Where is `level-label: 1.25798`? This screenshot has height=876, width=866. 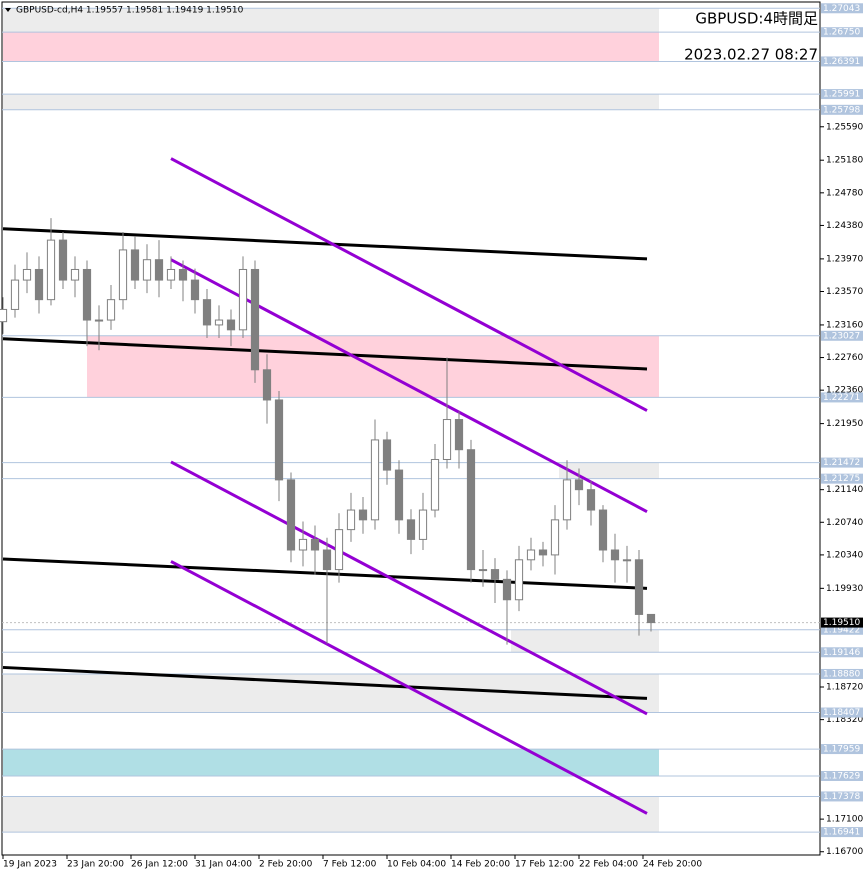 level-label: 1.25798 is located at coordinates (841, 110).